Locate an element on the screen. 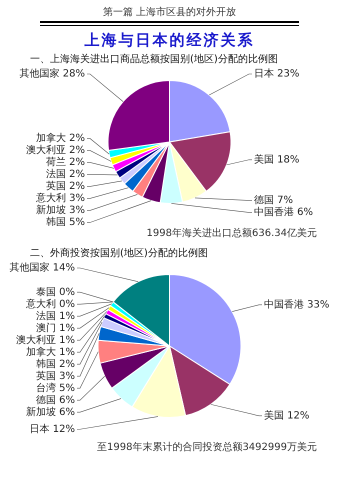 This screenshot has height=480, width=339. chart-subtitle: 一、上海海关进出口商品总额按国别(地区)分配的比例图 is located at coordinates (154, 59).